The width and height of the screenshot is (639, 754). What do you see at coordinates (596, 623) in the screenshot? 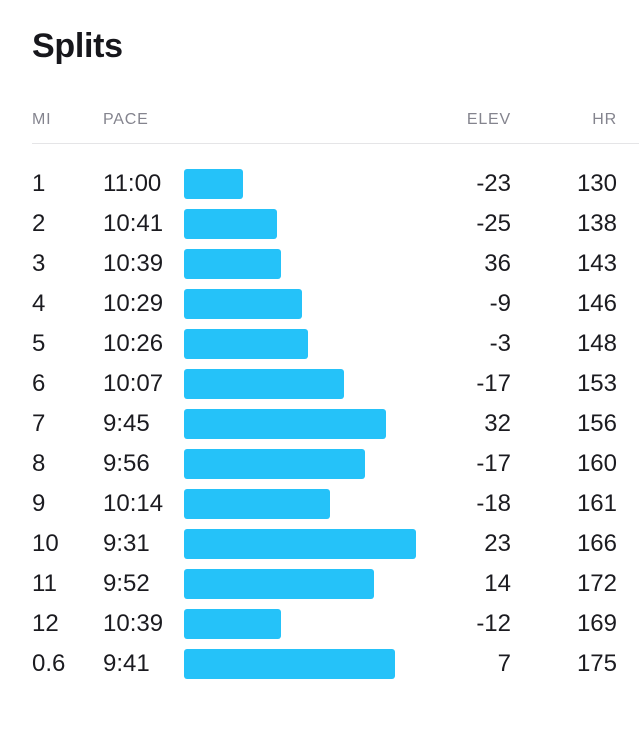
I see `hr-value: 169` at bounding box center [596, 623].